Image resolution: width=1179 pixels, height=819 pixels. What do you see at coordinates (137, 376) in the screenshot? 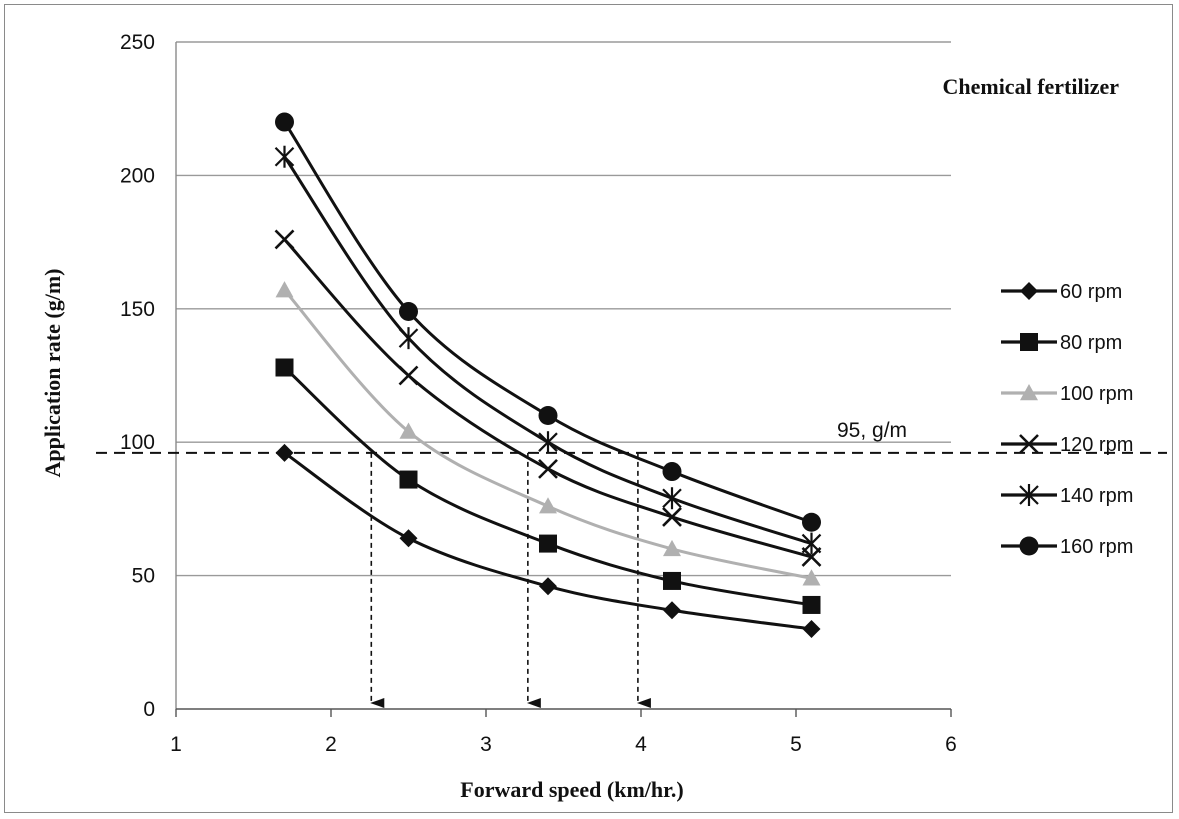
I see `y-tick-labels: 0 50 100 150 200 250` at bounding box center [137, 376].